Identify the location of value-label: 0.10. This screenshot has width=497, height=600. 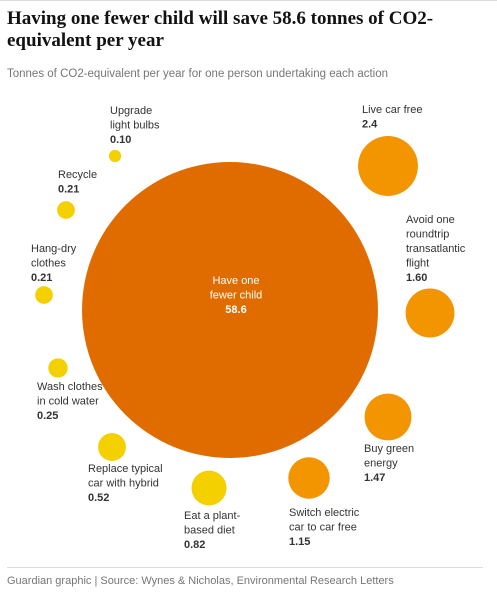
(120, 140).